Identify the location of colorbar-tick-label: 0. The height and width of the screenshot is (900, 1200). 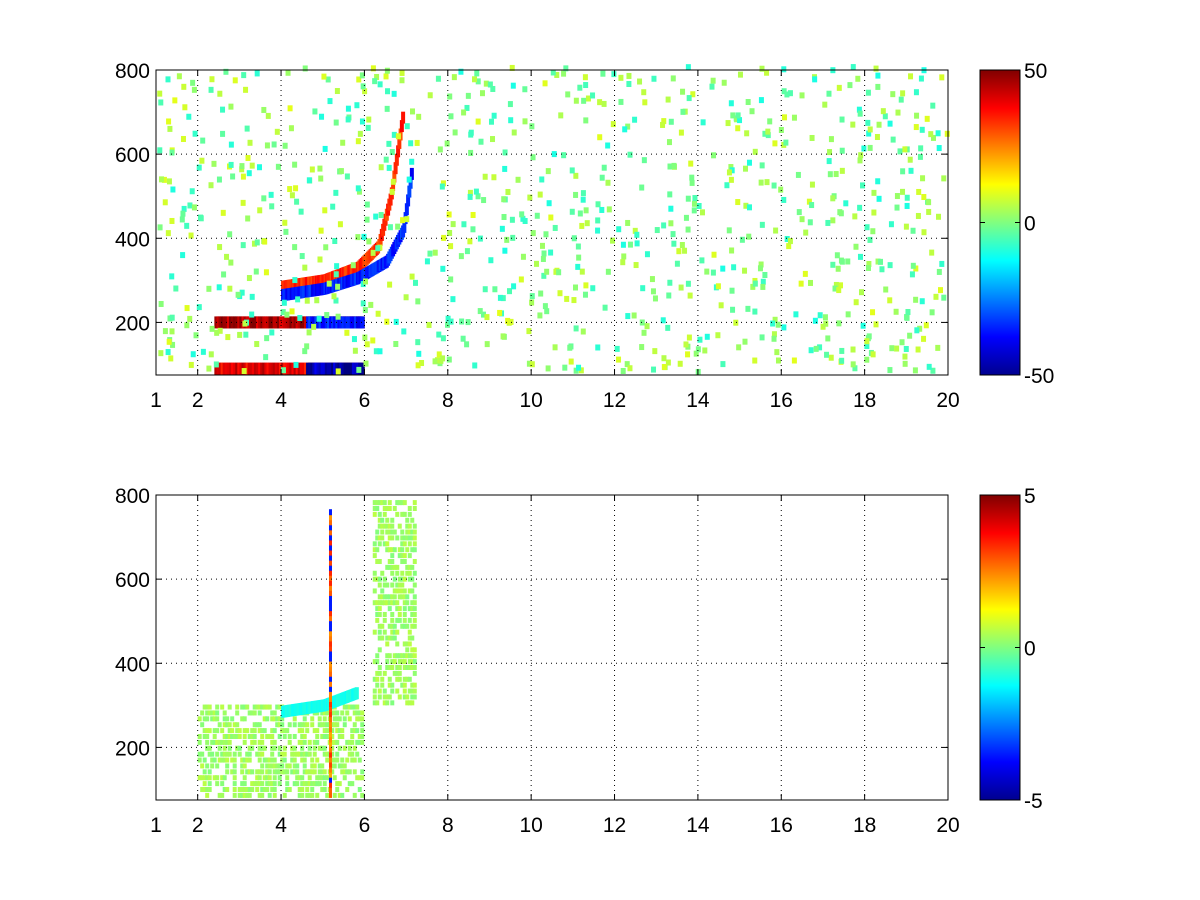
(1030, 649).